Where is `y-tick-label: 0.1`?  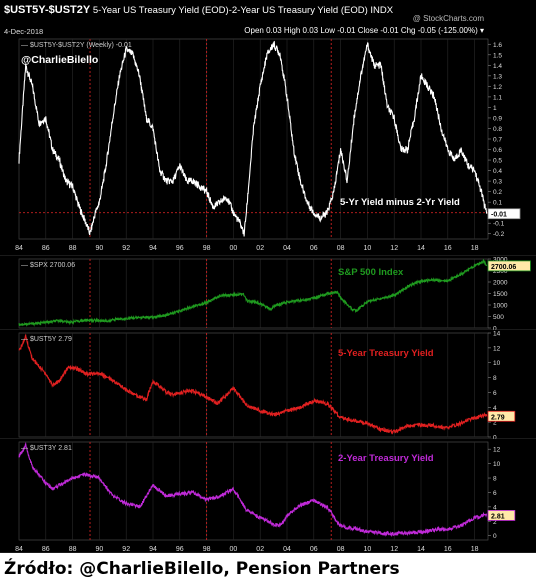
y-tick-label: 0.1 is located at coordinates (497, 203).